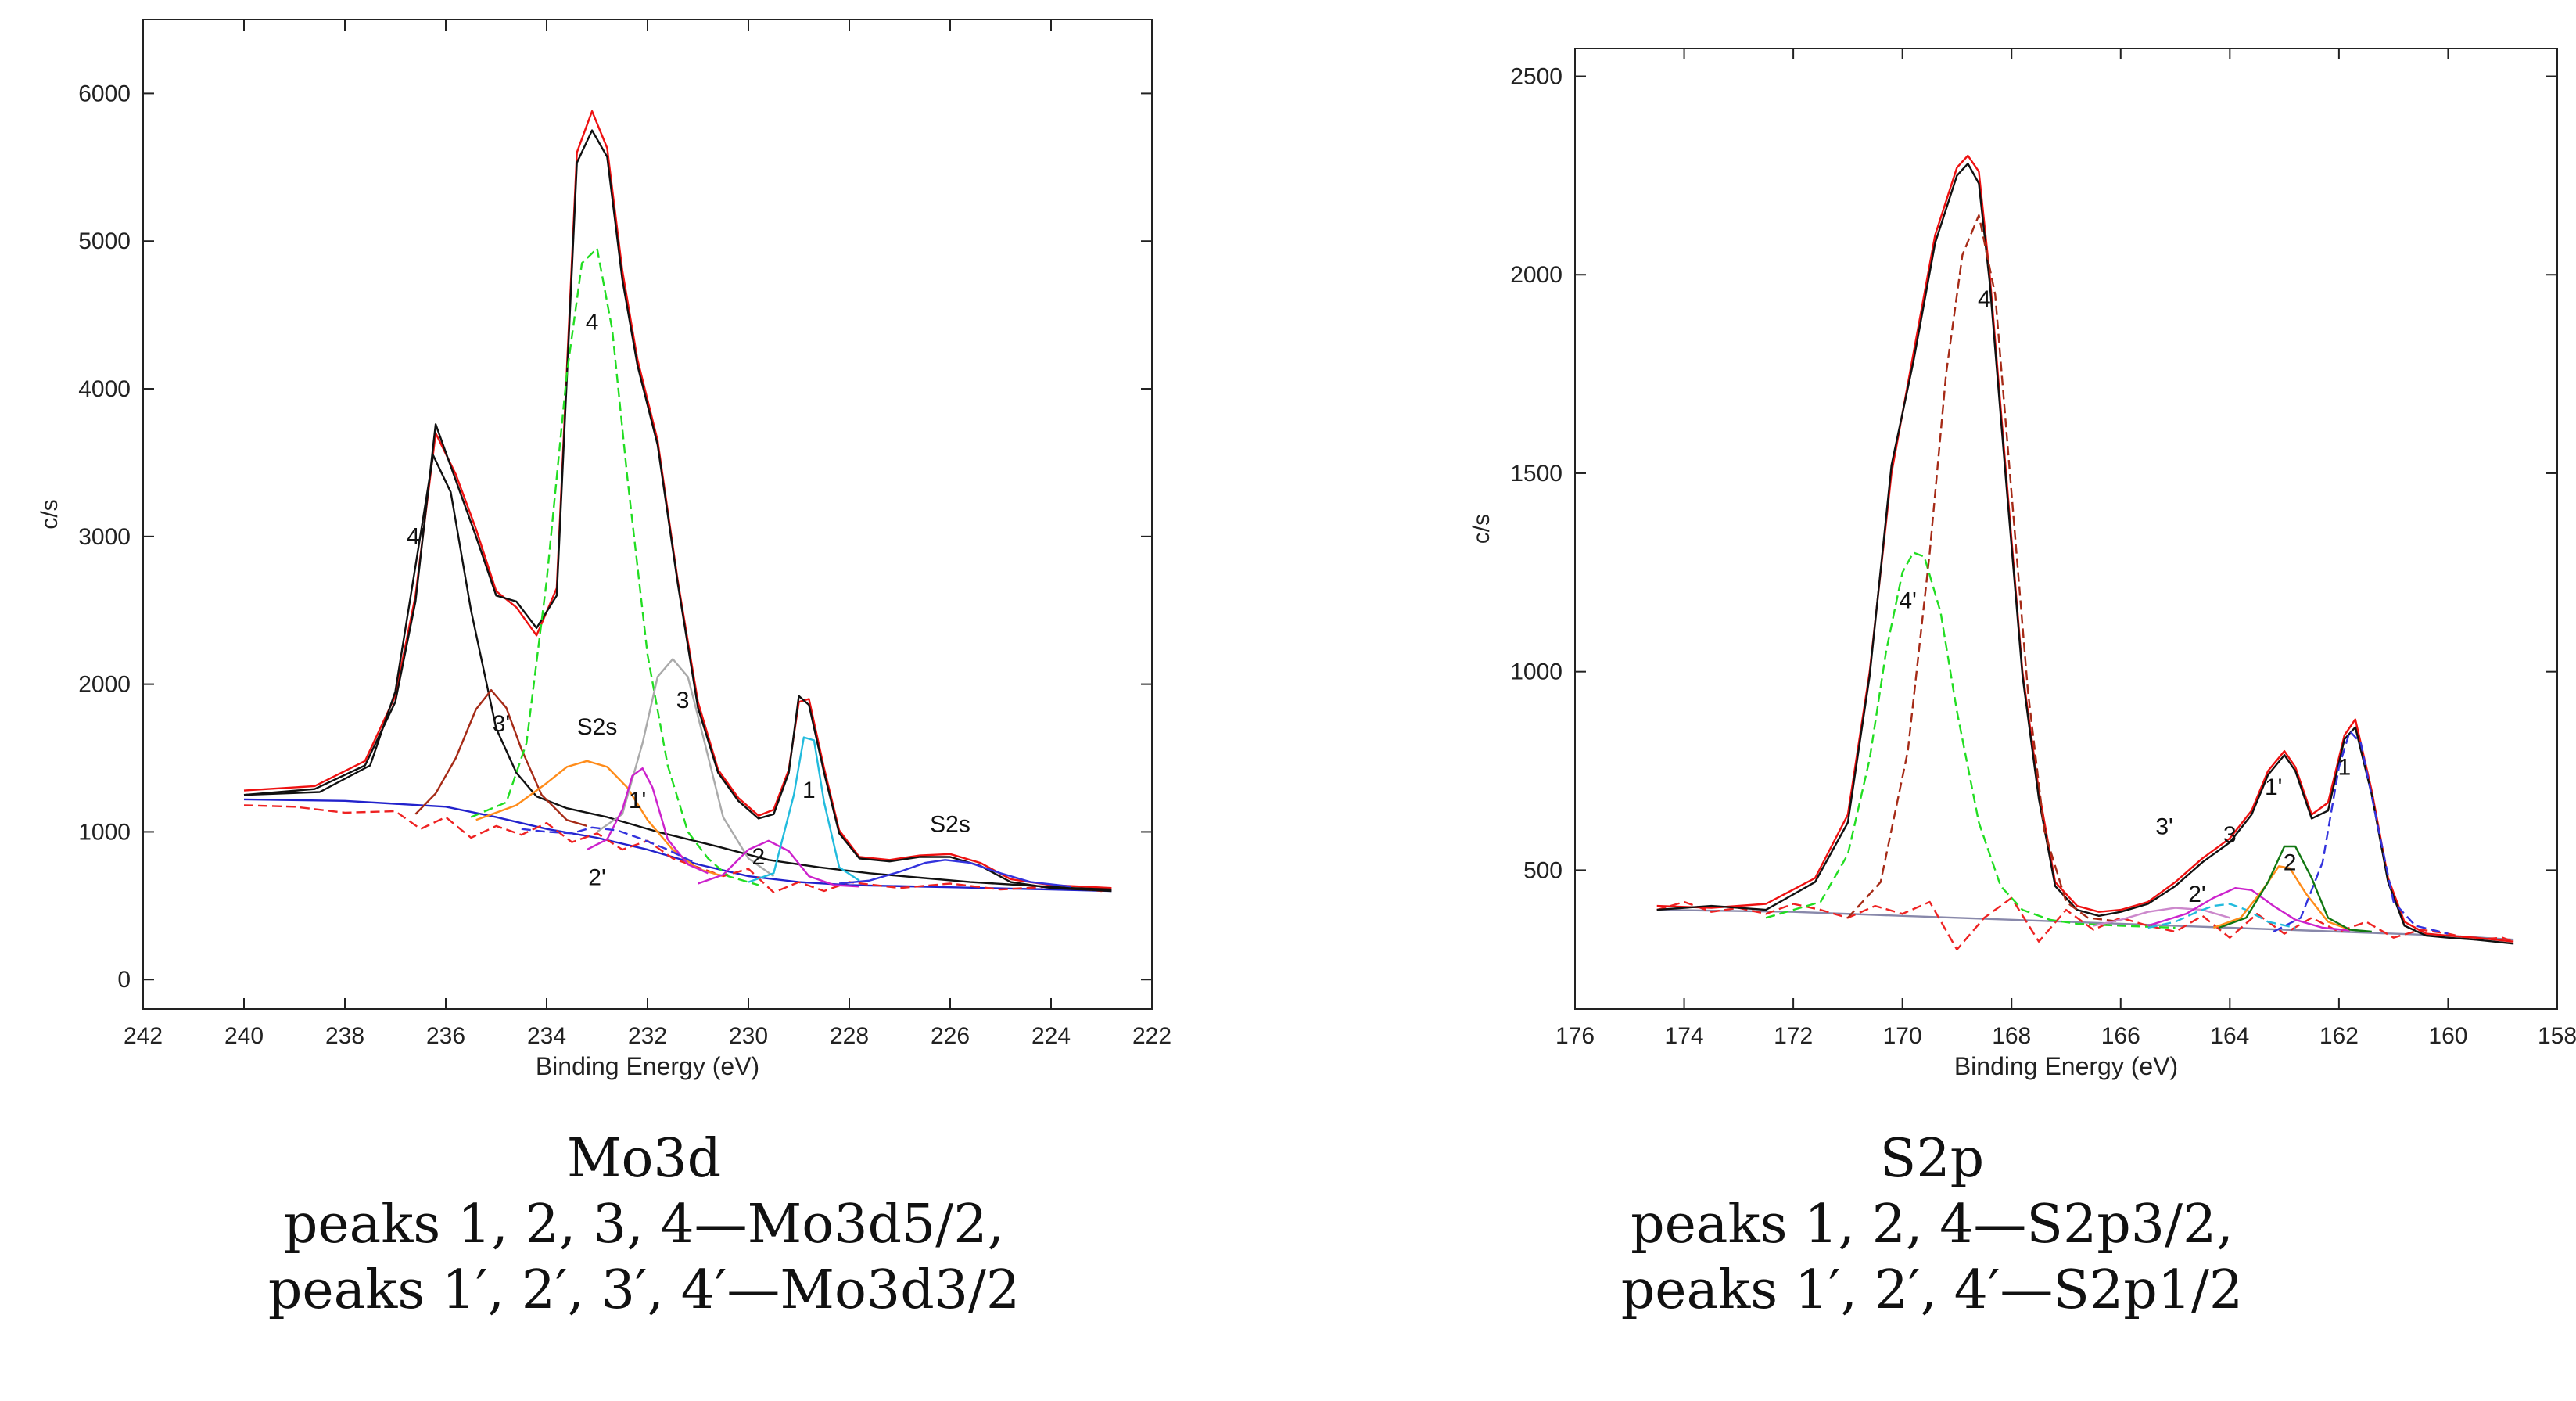 Image resolution: width=2576 pixels, height=1401 pixels. I want to click on s2p-series-1p, so click(2295, 889).